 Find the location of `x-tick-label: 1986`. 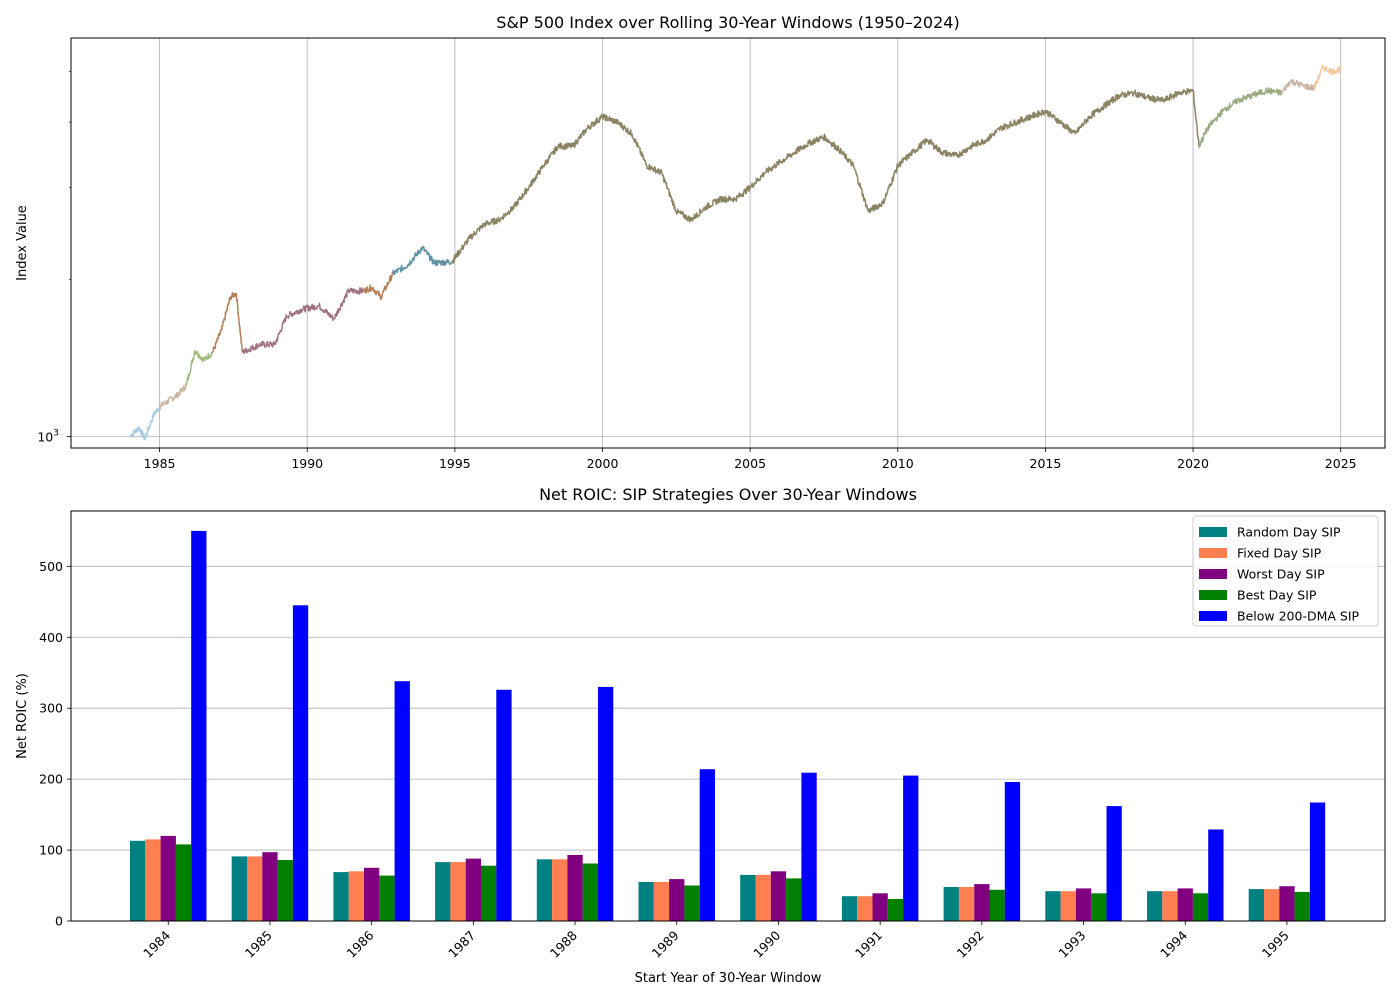

x-tick-label: 1986 is located at coordinates (359, 944).